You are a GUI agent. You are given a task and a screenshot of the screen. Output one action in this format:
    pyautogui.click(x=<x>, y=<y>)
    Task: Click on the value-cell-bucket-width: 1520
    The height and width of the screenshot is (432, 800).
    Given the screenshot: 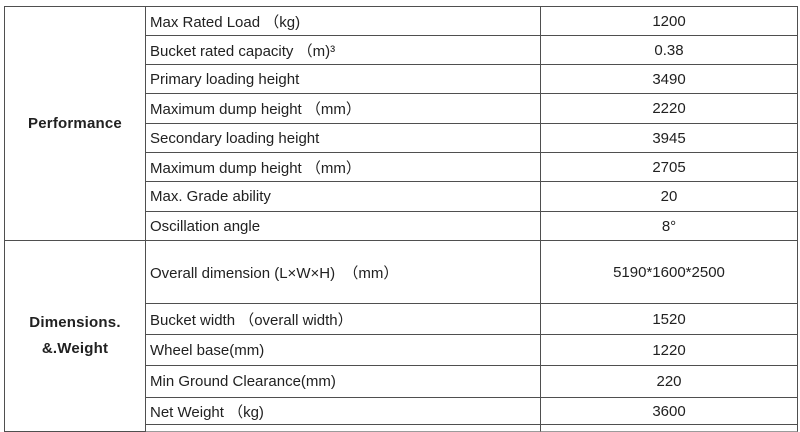 What is the action you would take?
    pyautogui.click(x=669, y=319)
    